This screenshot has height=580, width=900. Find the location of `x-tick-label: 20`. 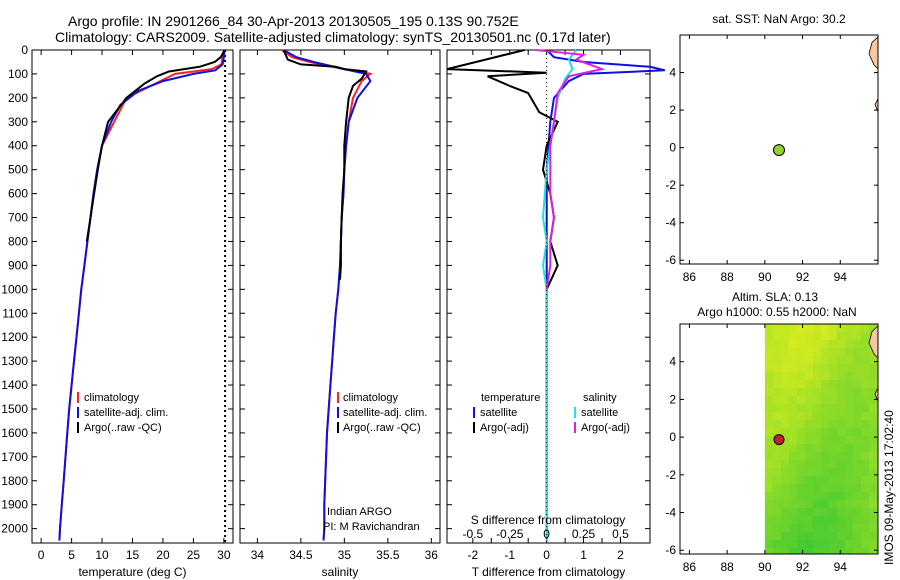

x-tick-label: 20 is located at coordinates (163, 555).